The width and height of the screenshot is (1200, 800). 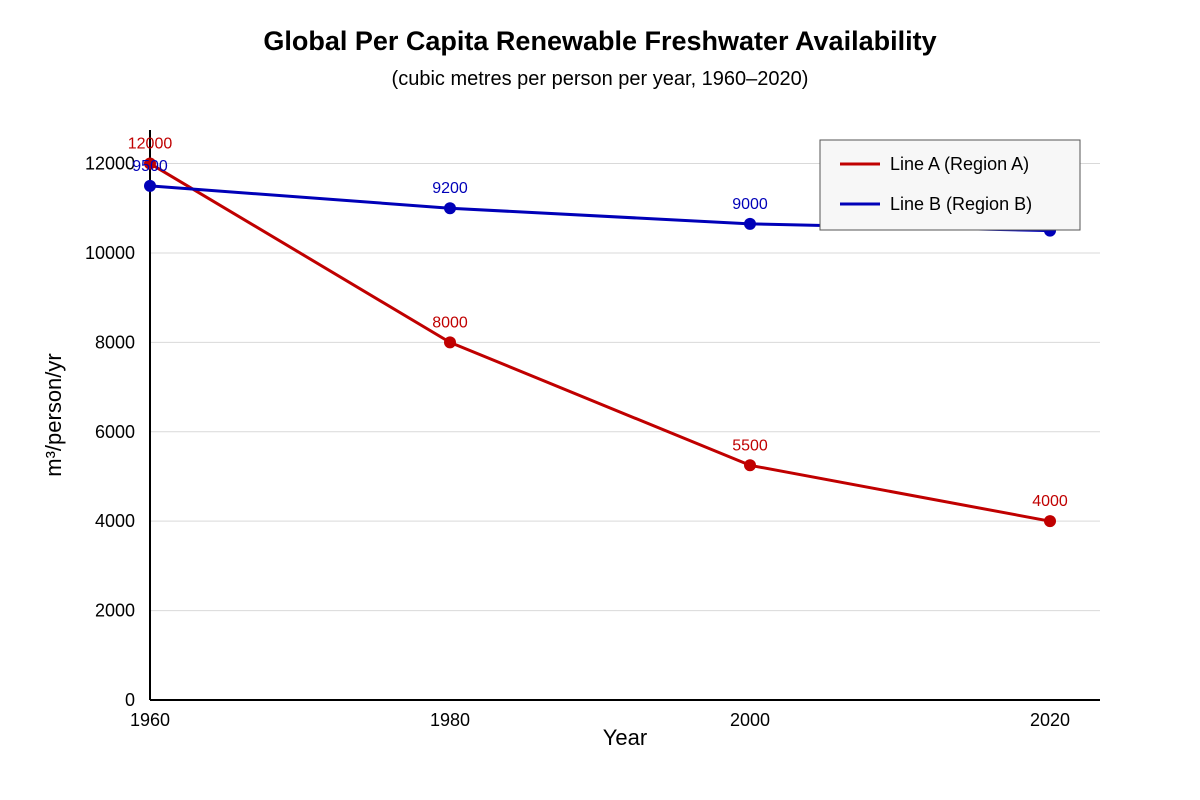 What do you see at coordinates (115, 611) in the screenshot?
I see `y-tick-label: 2000` at bounding box center [115, 611].